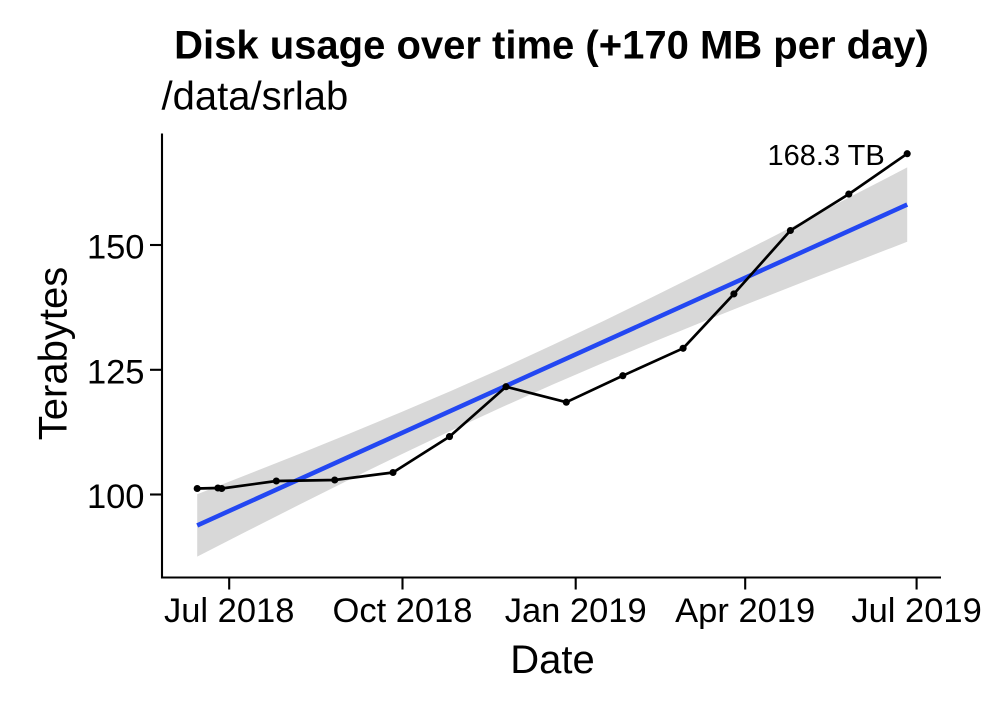  Describe the element at coordinates (402, 611) in the screenshot. I see `x-tick-label: Oct 2018` at that location.